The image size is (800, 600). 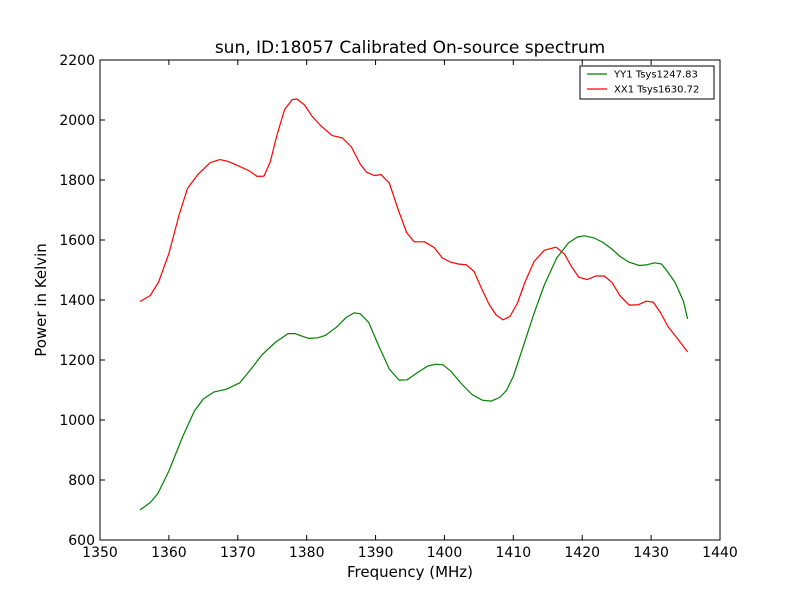 What do you see at coordinates (77, 241) in the screenshot?
I see `y-tick-label: 1600` at bounding box center [77, 241].